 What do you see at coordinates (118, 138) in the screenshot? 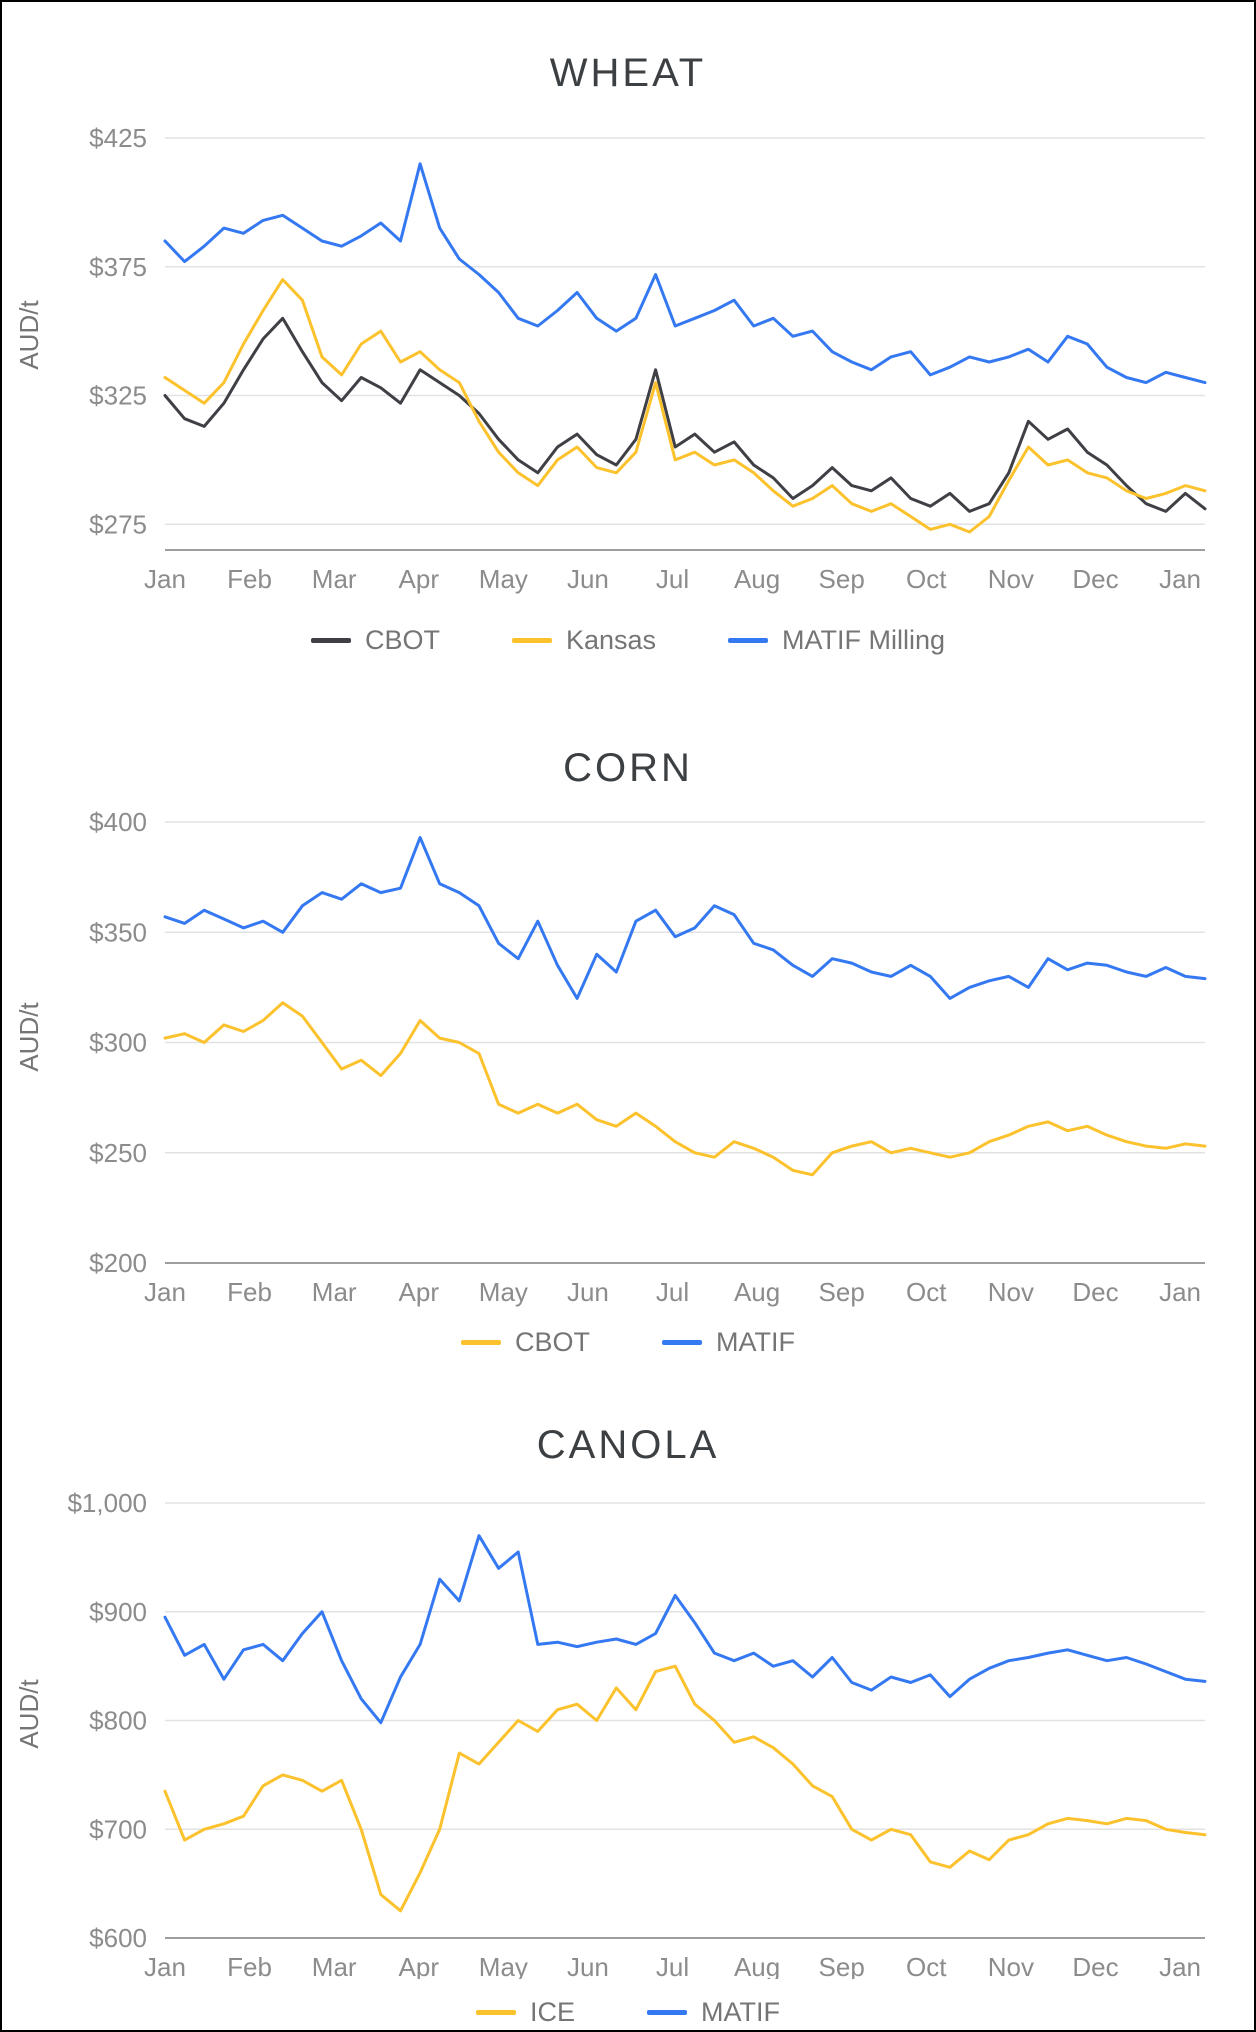
I see `y-tick-label: $425` at bounding box center [118, 138].